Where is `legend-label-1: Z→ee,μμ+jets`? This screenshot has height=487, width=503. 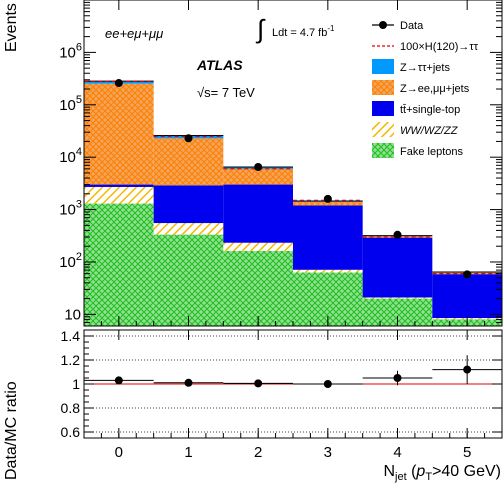
legend-label-1: Z→ee,μμ+jets is located at coordinates (435, 89).